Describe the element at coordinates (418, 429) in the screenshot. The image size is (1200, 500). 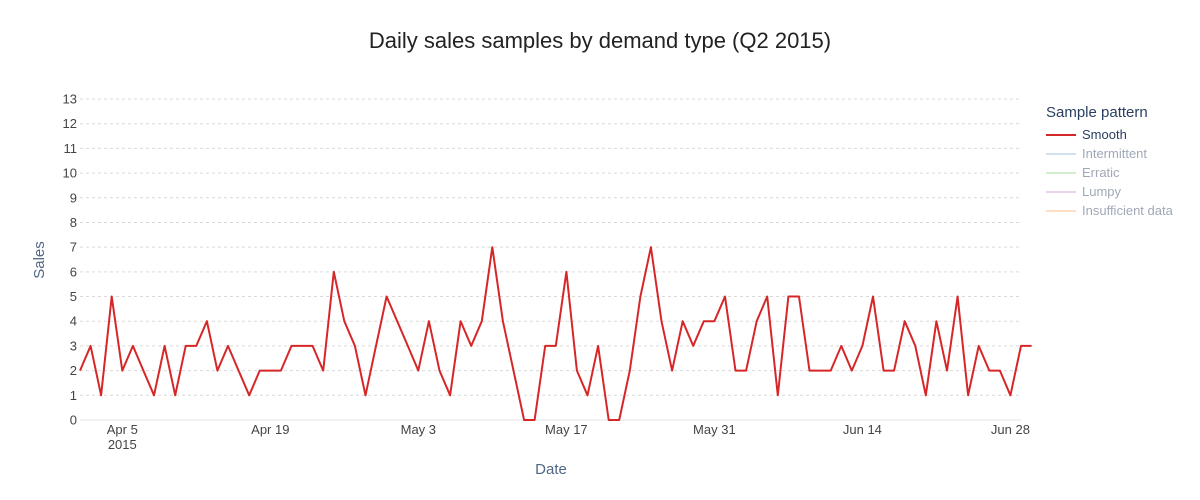
I see `x-tick-label: May 3` at that location.